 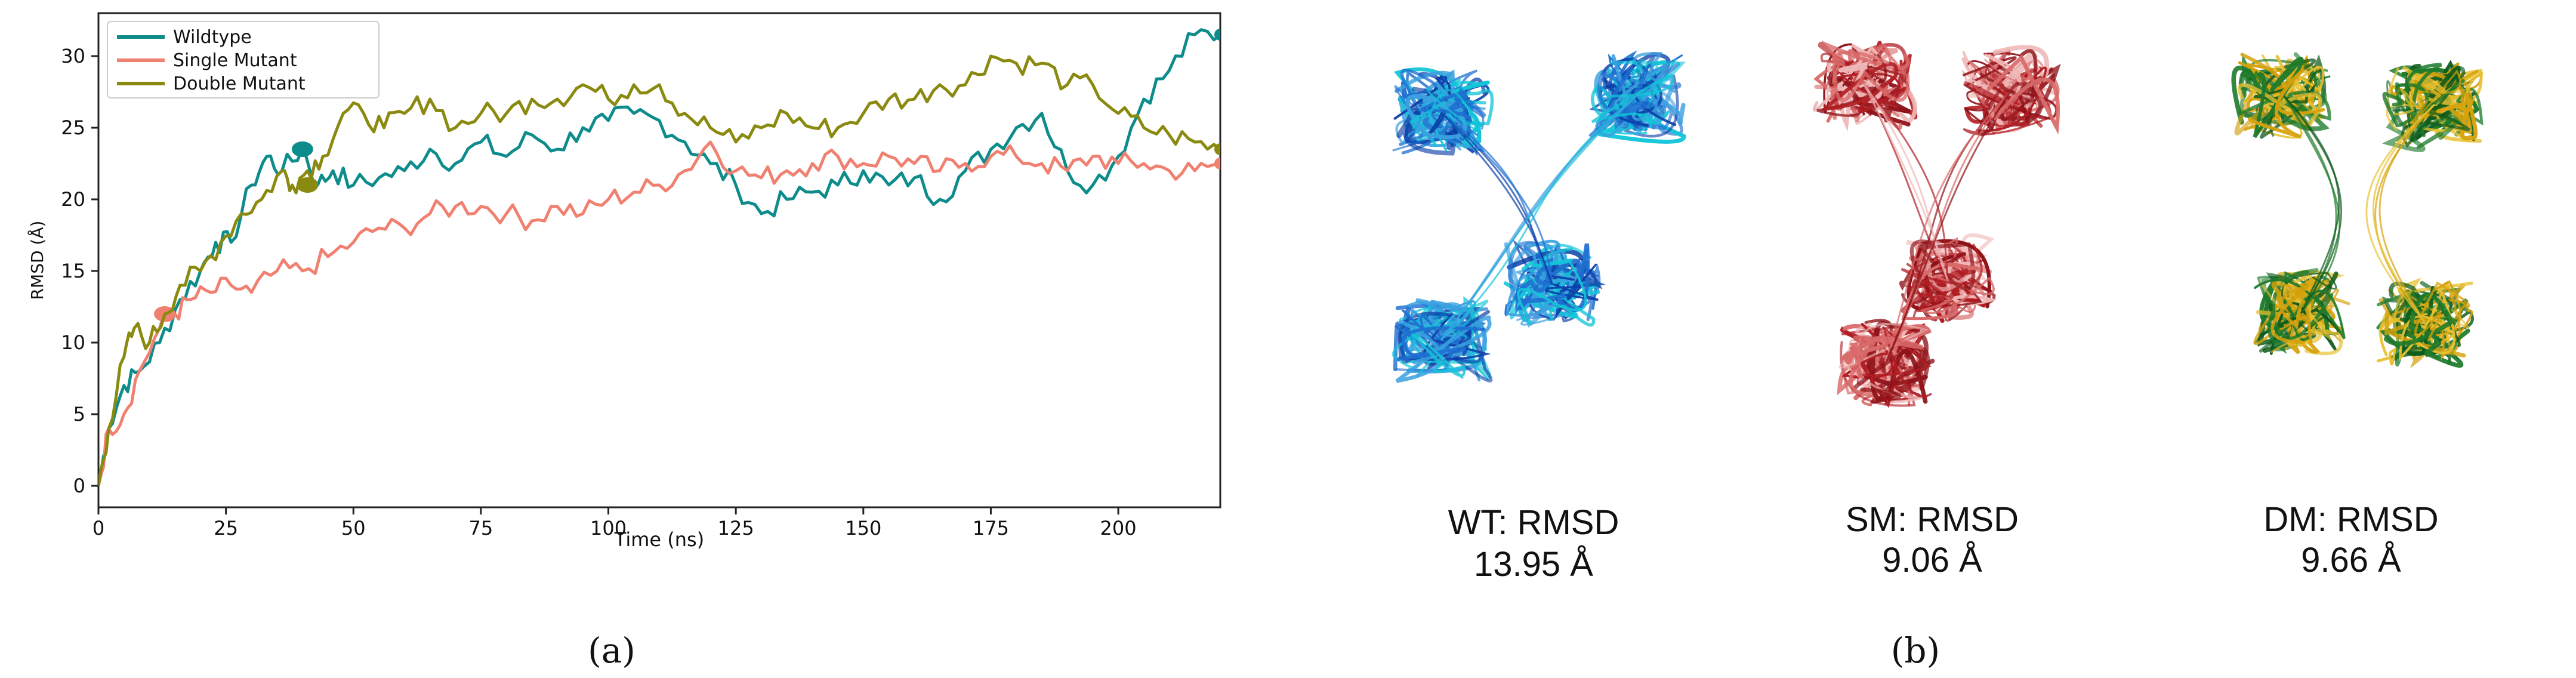 What do you see at coordinates (73, 343) in the screenshot?
I see `y-tick-label: 10` at bounding box center [73, 343].